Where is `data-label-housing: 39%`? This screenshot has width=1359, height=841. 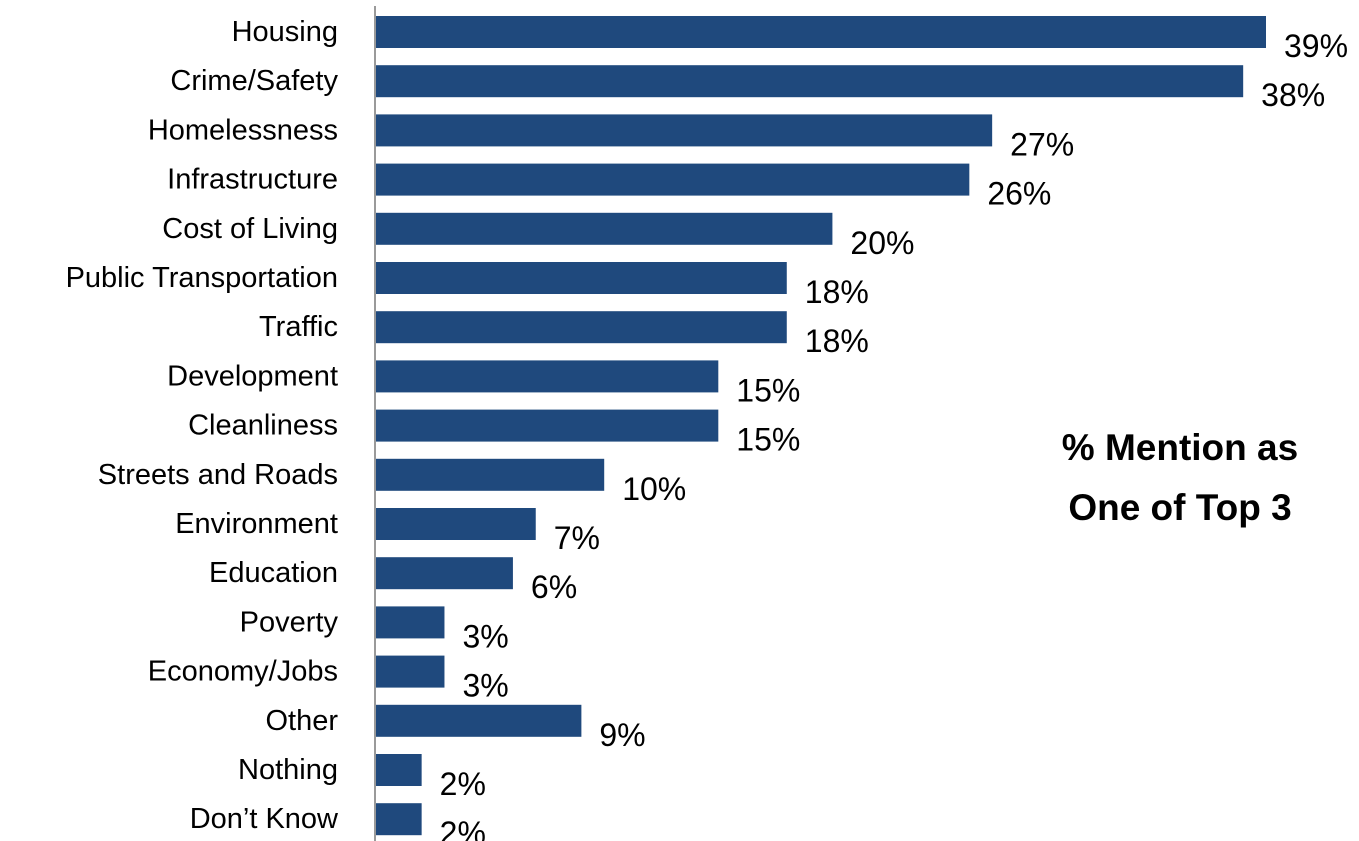
data-label-housing: 39% is located at coordinates (1316, 46).